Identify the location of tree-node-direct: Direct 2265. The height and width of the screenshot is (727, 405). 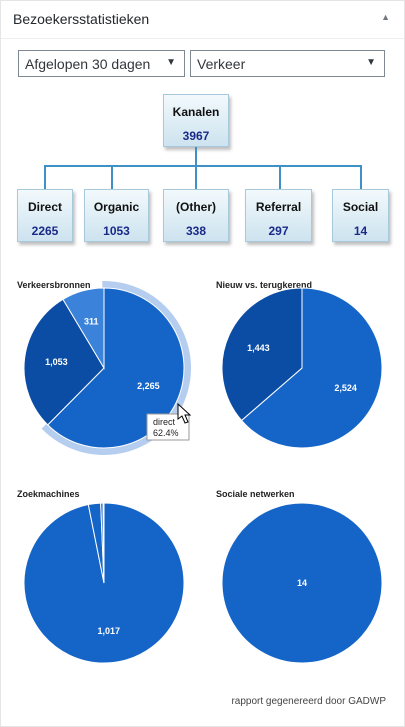
(45, 215).